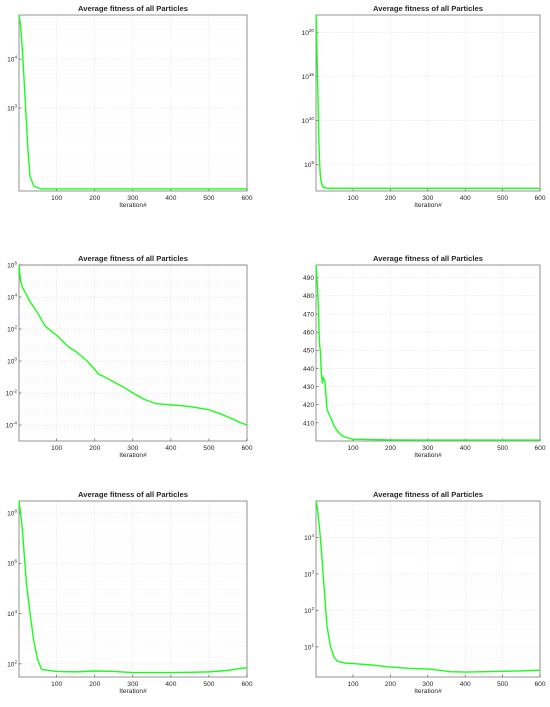 This screenshot has height=707, width=550. I want to click on y-tick-exponent: 15, so click(312, 74).